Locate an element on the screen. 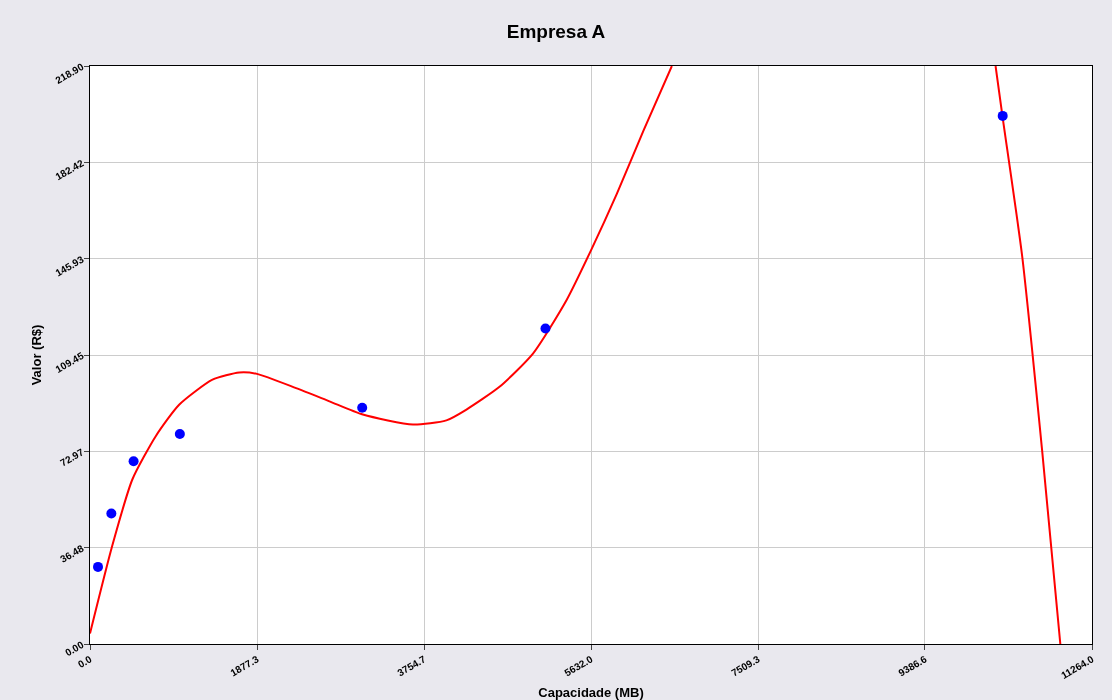 The height and width of the screenshot is (700, 1112). chart-title: Empresa A is located at coordinates (556, 31).